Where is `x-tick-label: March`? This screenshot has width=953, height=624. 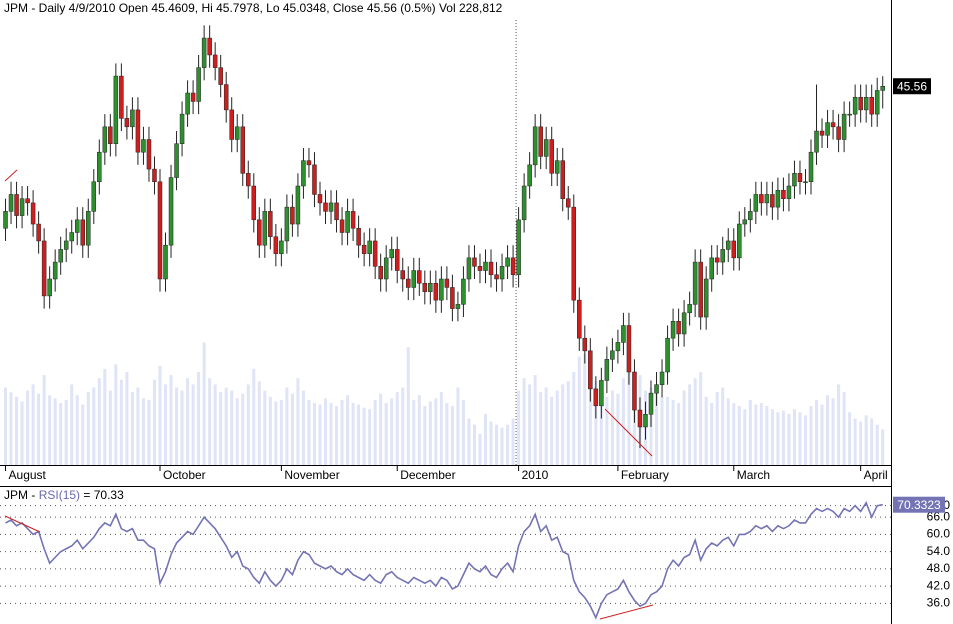 x-tick-label: March is located at coordinates (753, 475).